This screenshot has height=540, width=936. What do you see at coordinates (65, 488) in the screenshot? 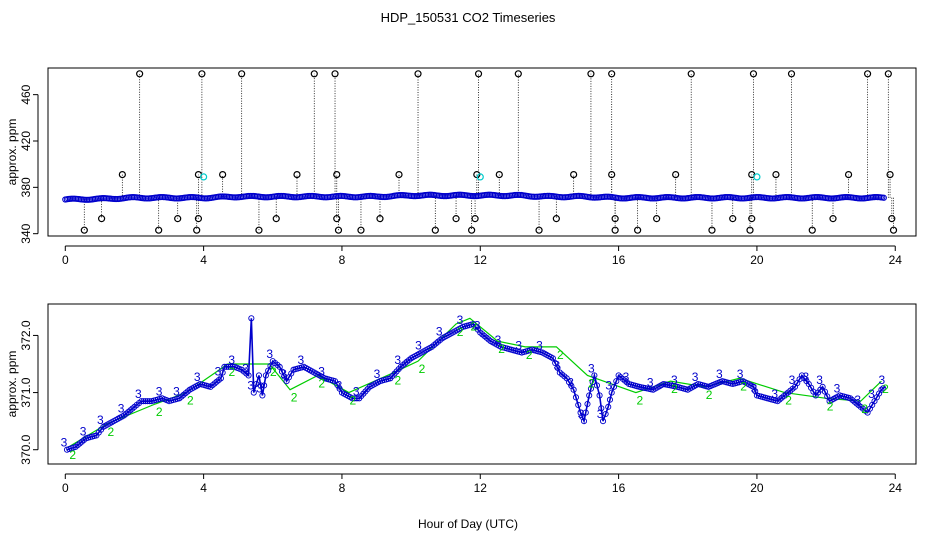
I see `x-tick-label: 0` at bounding box center [65, 488].